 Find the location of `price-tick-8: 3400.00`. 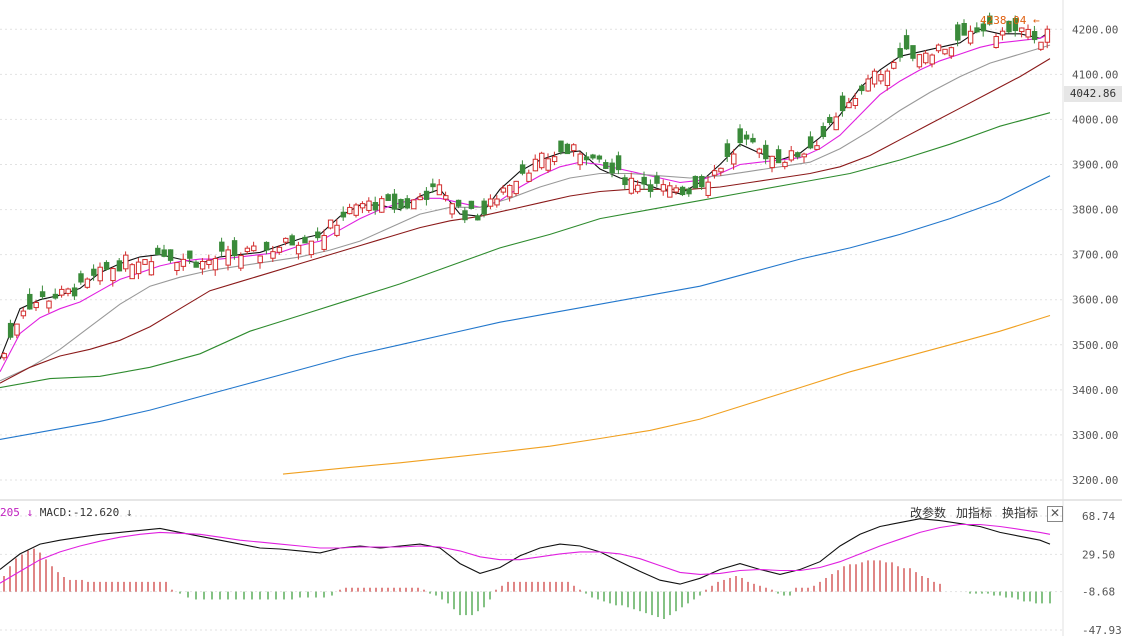

price-tick-8: 3400.00 is located at coordinates (1095, 390).